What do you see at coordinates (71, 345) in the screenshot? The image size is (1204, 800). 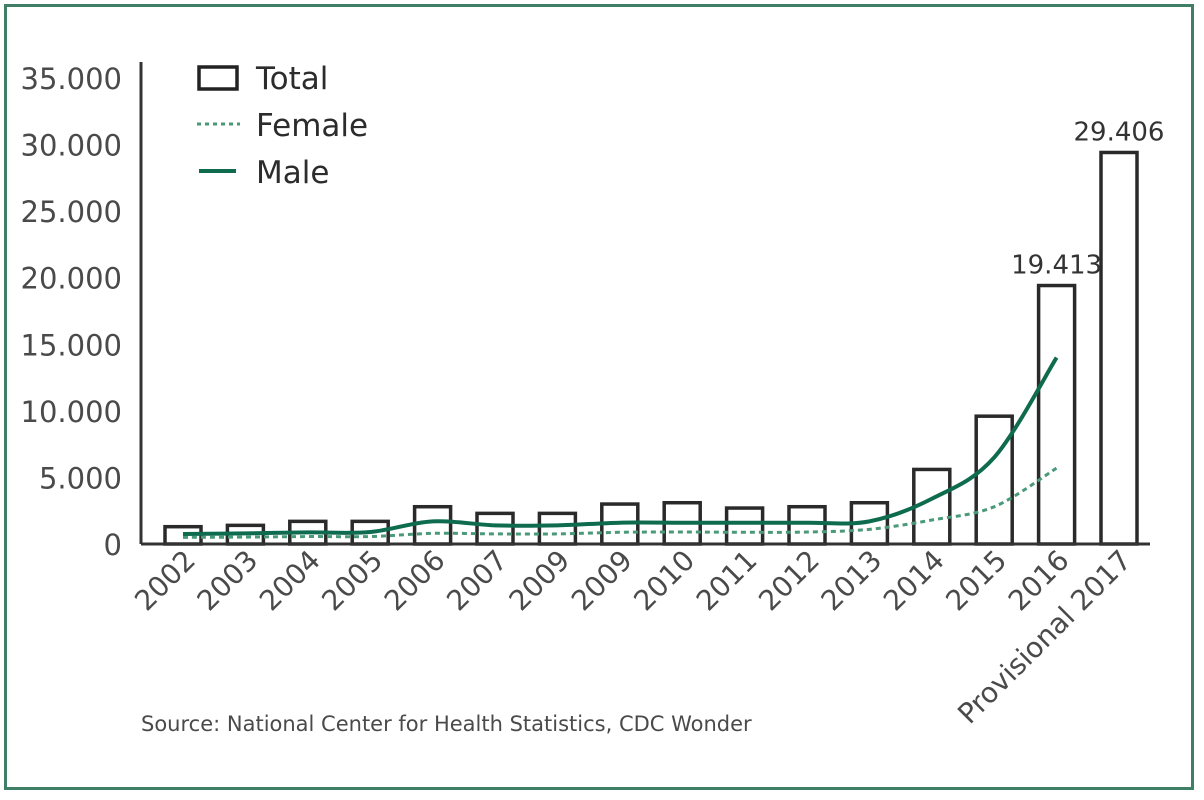 I see `y-tick-label: 15.000` at bounding box center [71, 345].